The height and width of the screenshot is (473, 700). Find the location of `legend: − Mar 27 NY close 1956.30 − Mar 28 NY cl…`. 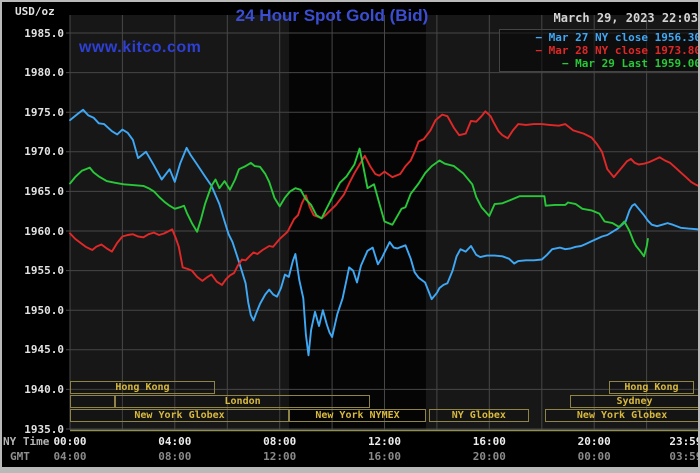

legend: − Mar 27 NY close 1956.30 − Mar 28 NY cl… is located at coordinates (599, 50).